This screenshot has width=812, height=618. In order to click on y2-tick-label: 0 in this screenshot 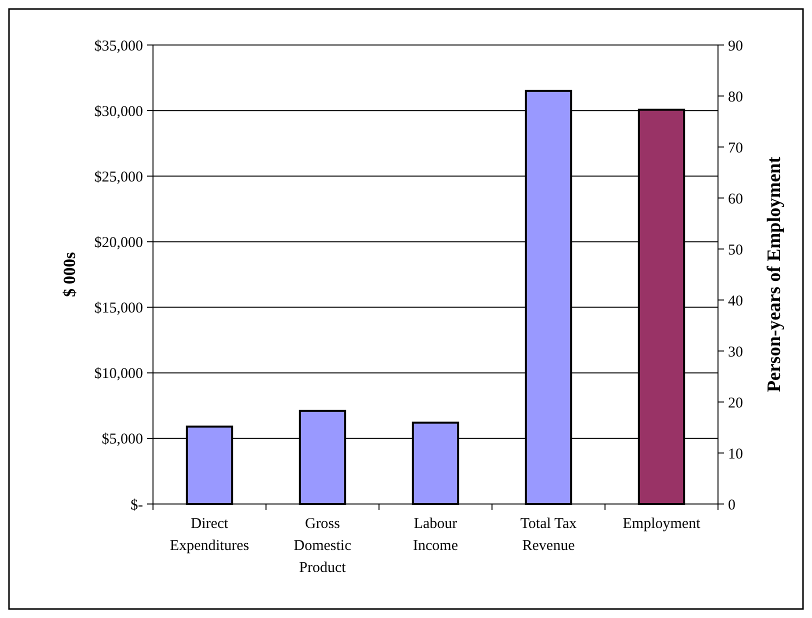, I will do `click(732, 505)`.